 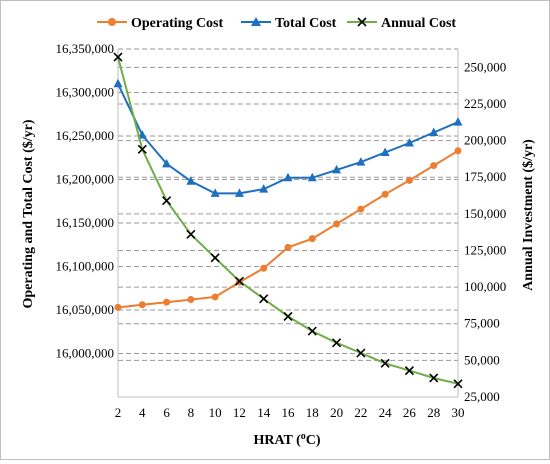 What do you see at coordinates (485, 140) in the screenshot?
I see `y-right-tick-label: 200,000` at bounding box center [485, 140].